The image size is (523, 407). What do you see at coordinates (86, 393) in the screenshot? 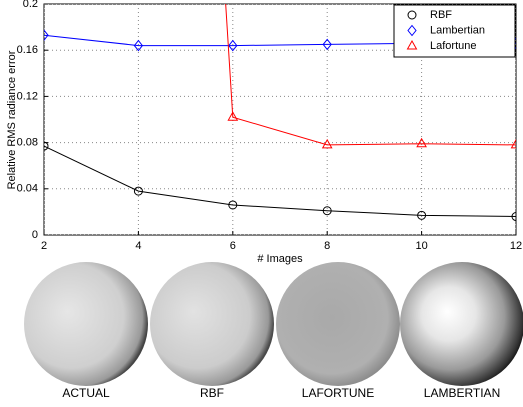
I see `image-label: ACTUAL` at bounding box center [86, 393].